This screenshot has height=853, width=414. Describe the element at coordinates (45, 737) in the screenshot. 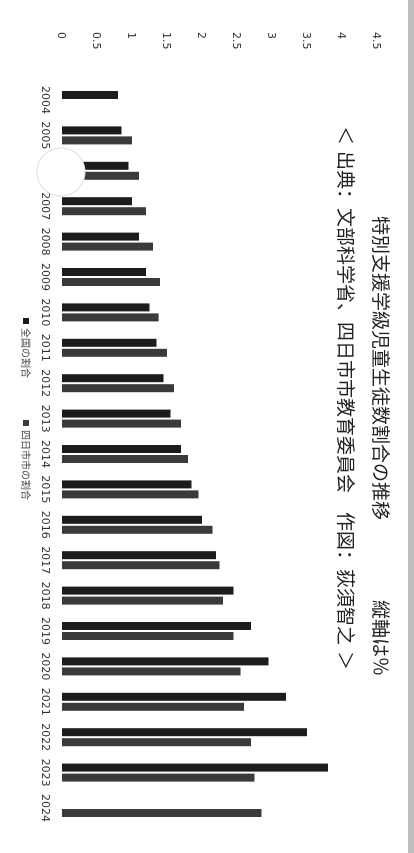

I see `x-tick-label: 2022` at that location.